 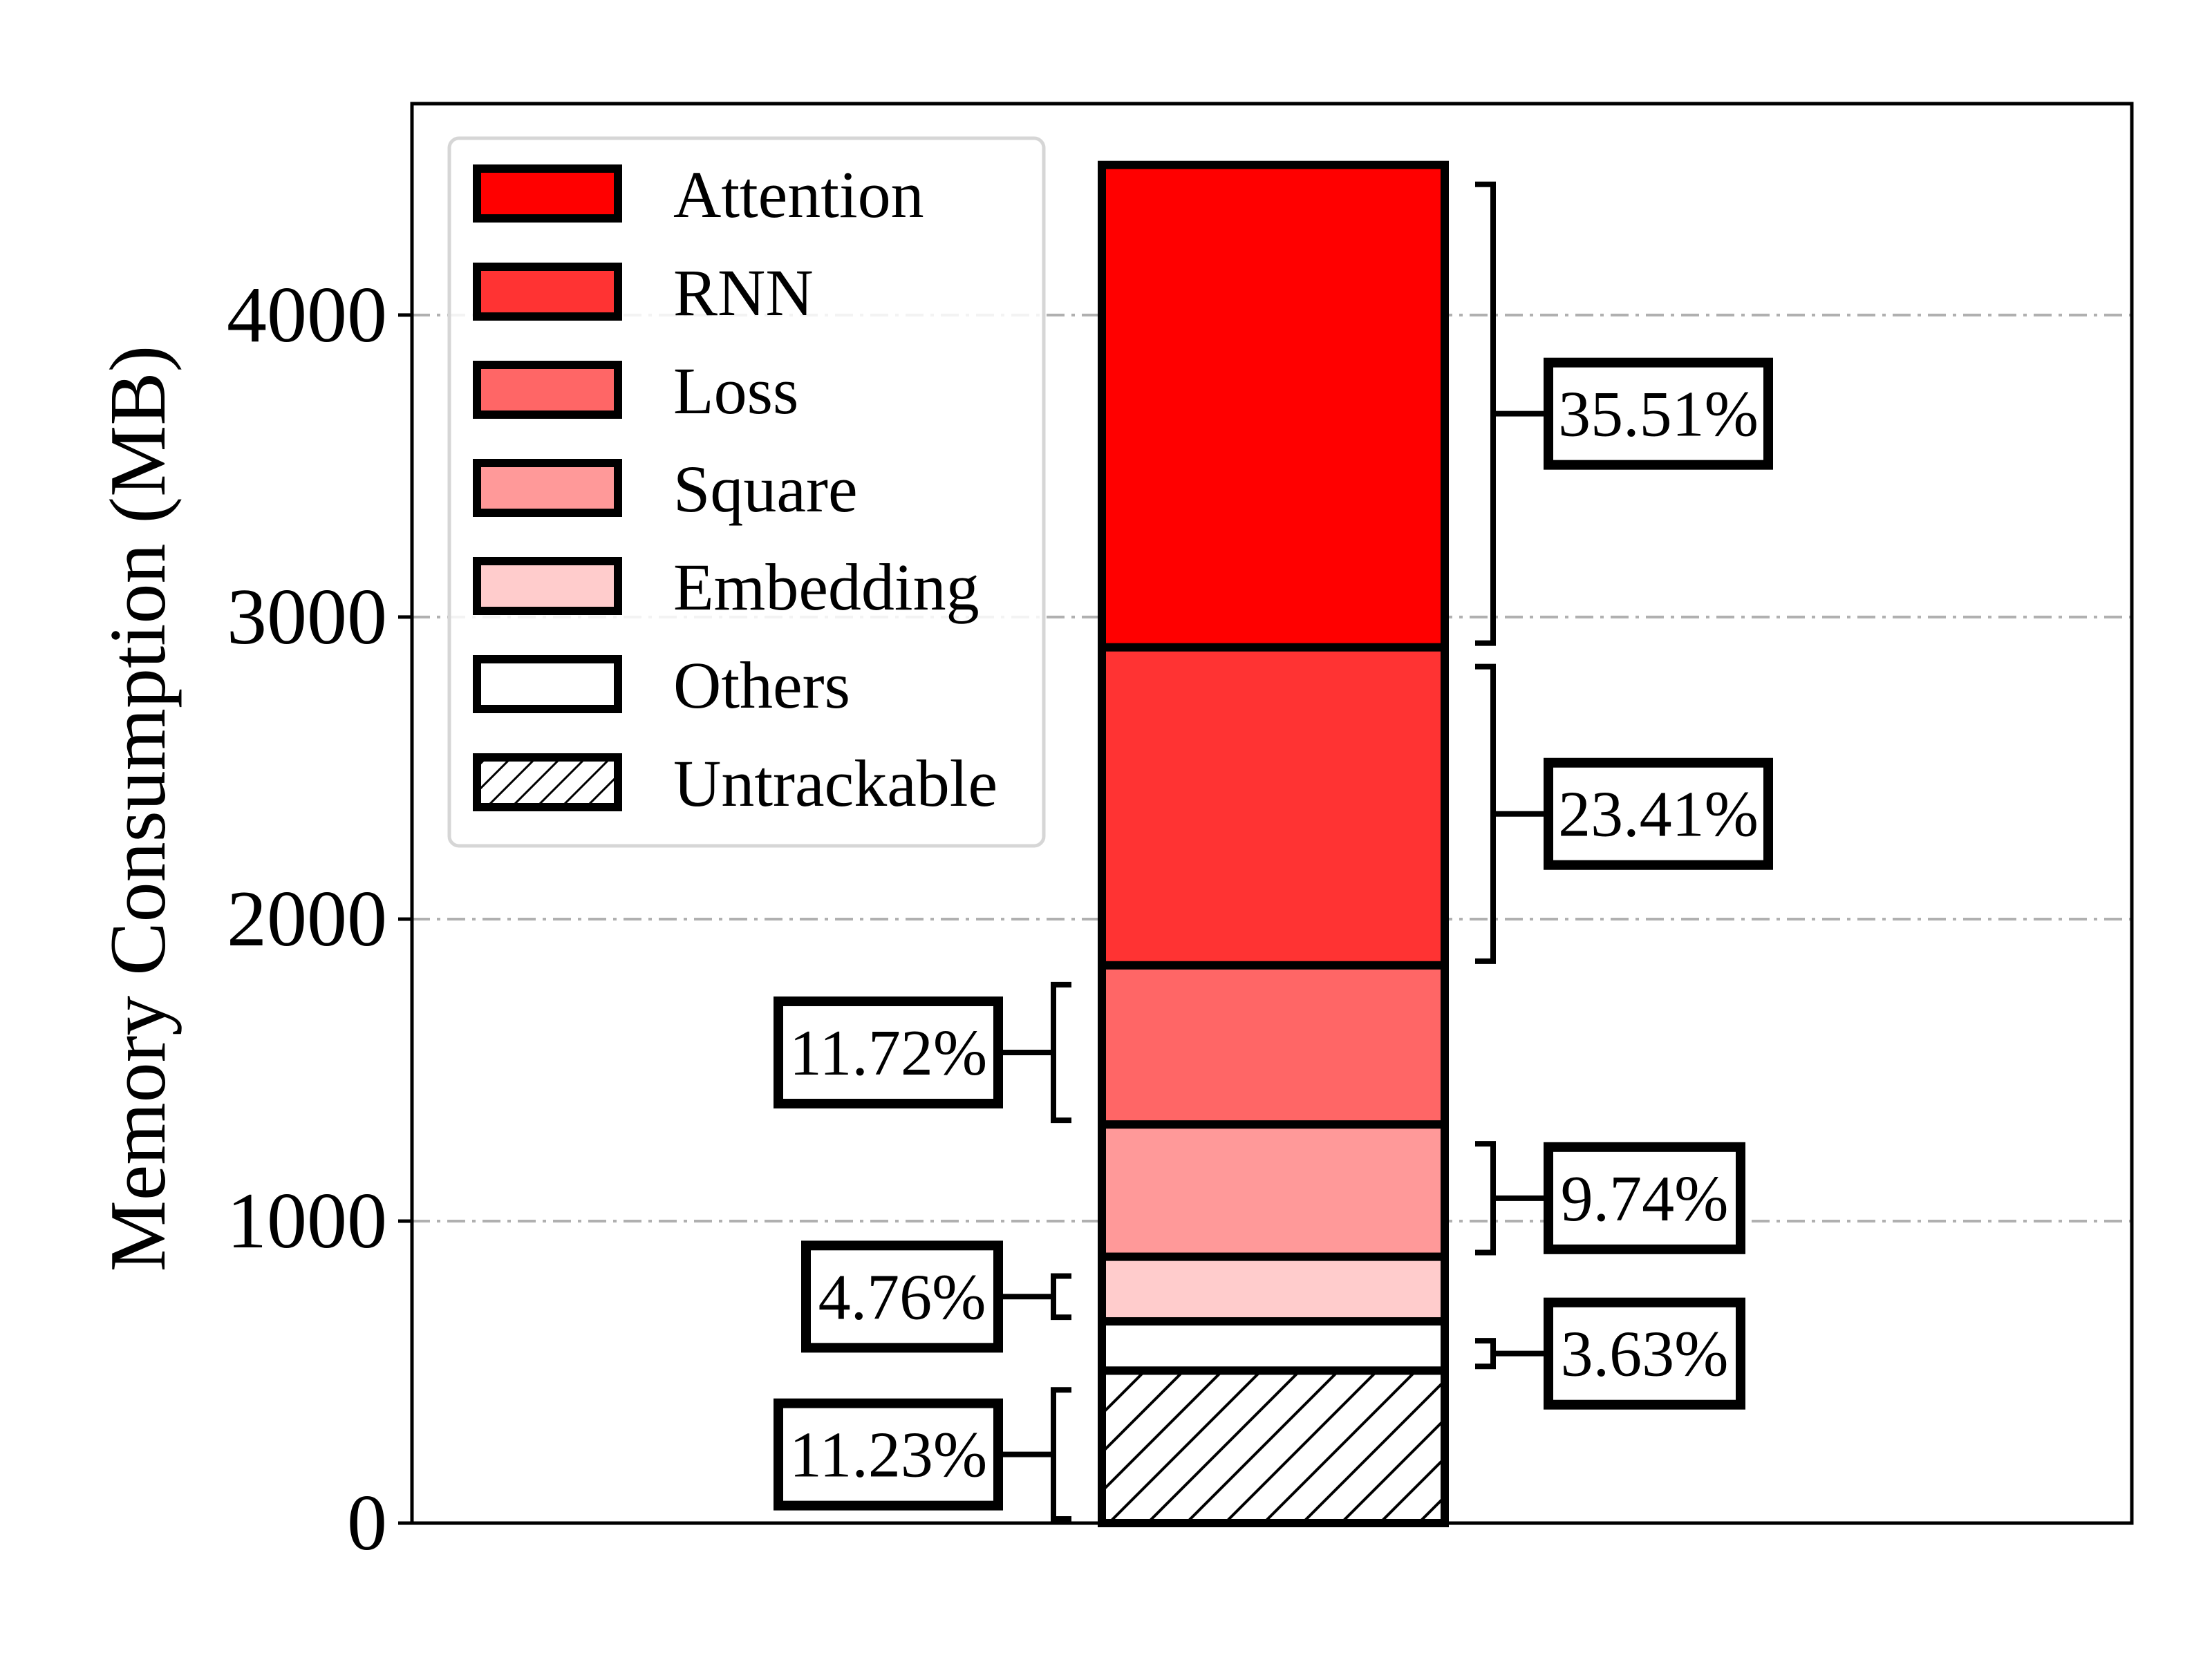 What do you see at coordinates (1274, 1346) in the screenshot?
I see `bar-segment-others` at bounding box center [1274, 1346].